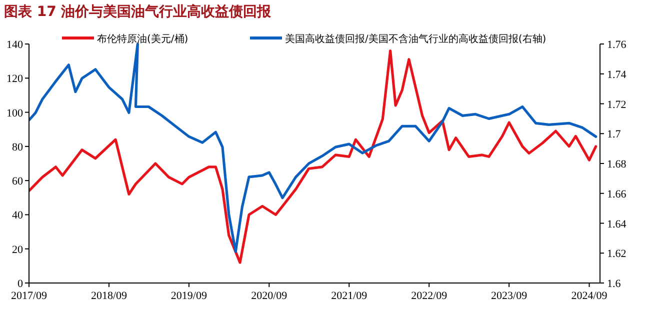  Describe the element at coordinates (18, 182) in the screenshot. I see `y-tick-label: 60` at that location.